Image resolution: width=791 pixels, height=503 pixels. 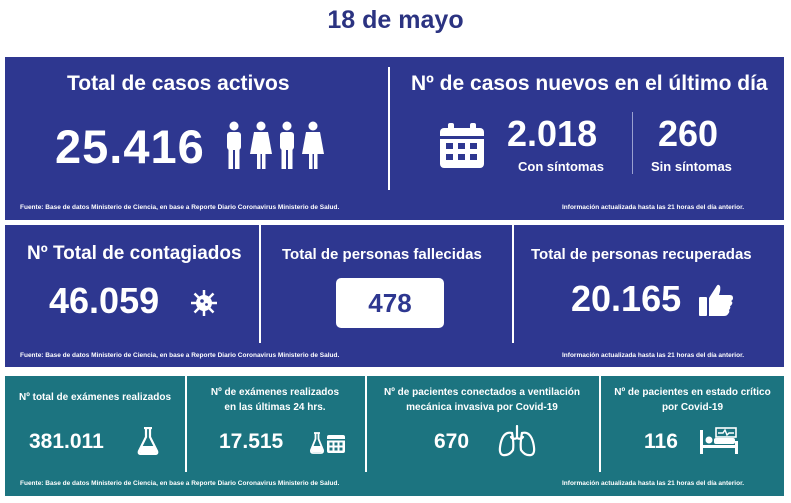 What do you see at coordinates (517, 441) in the screenshot?
I see `lungs-icon` at bounding box center [517, 441].